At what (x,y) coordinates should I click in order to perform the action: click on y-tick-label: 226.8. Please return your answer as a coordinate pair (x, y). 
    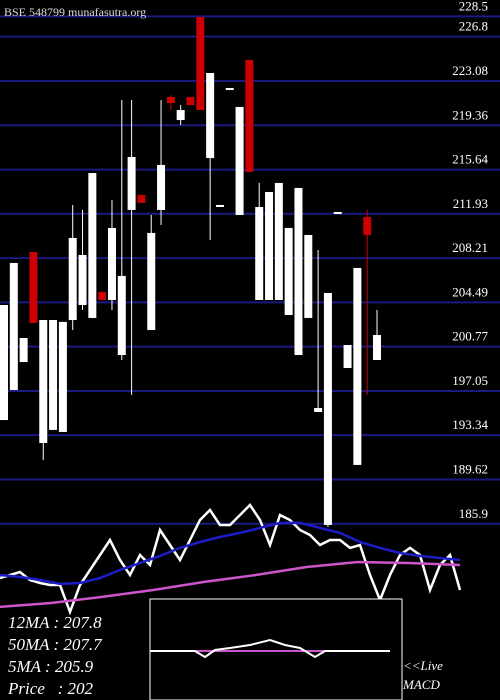
    Looking at the image, I should click on (473, 26).